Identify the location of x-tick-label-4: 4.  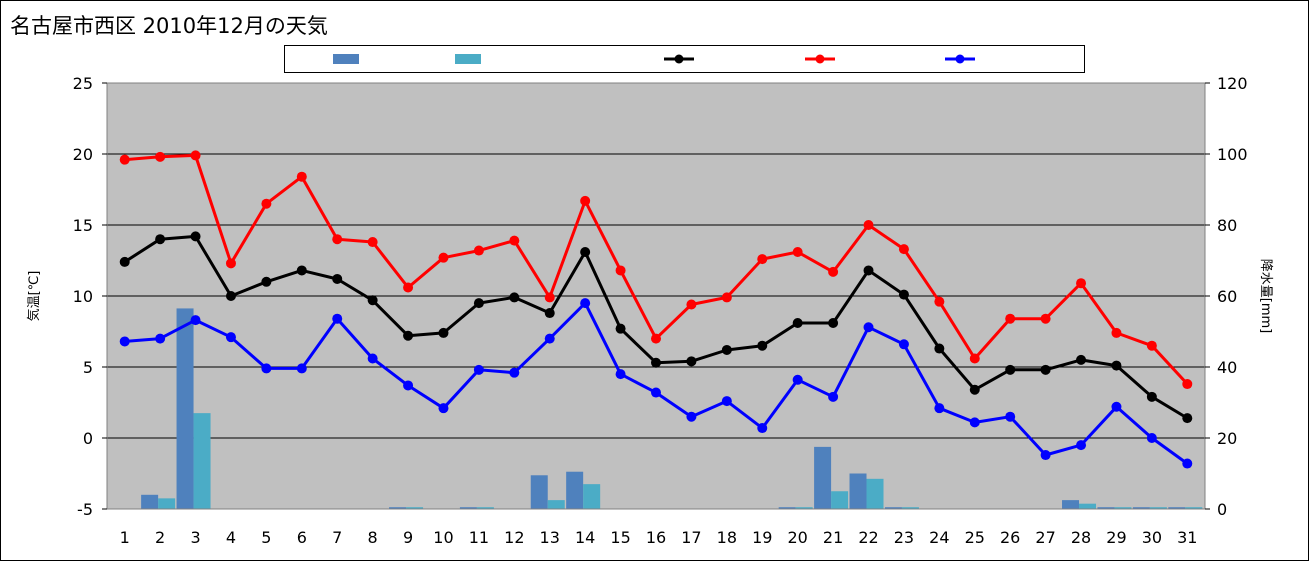
(231, 537).